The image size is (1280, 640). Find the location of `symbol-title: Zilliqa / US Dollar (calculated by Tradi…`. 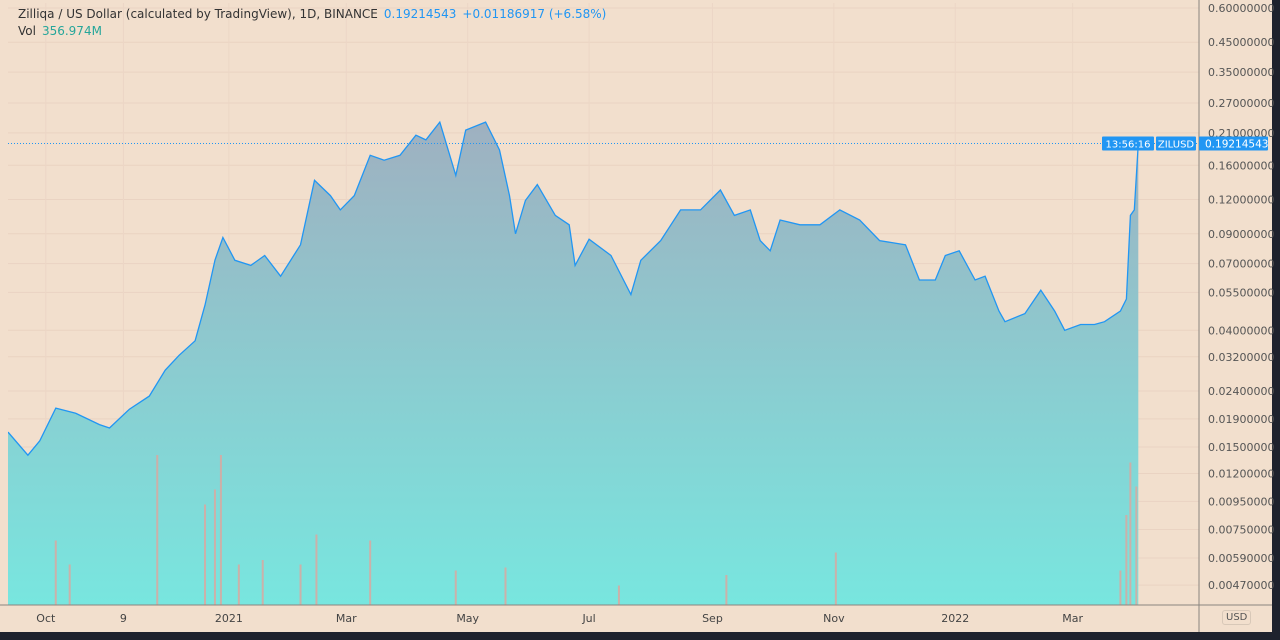

symbol-title: Zilliqa / US Dollar (calculated by Tradi… is located at coordinates (198, 14).